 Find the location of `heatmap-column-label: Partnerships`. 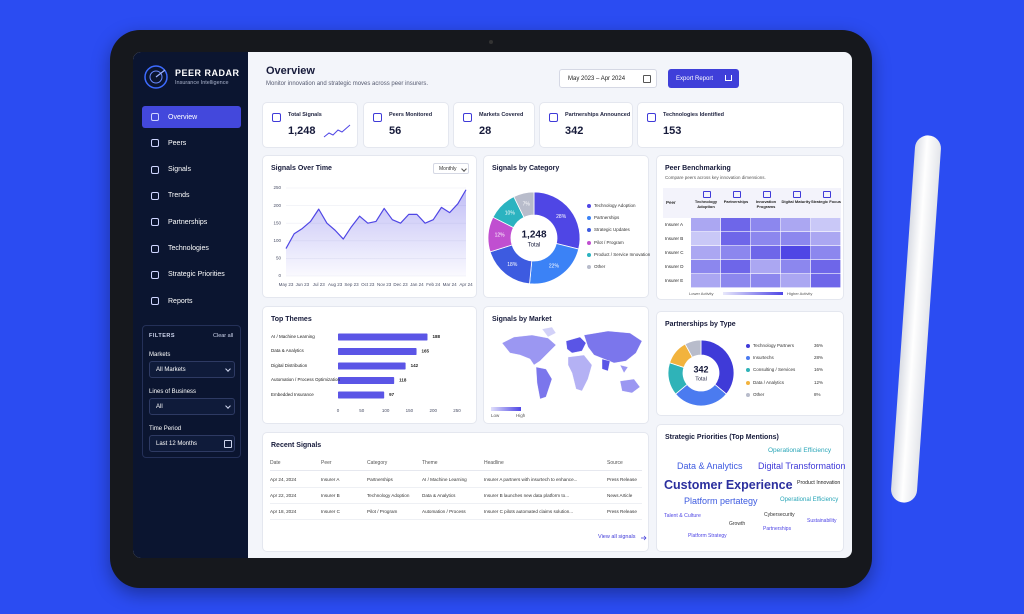

heatmap-column-label: Partnerships is located at coordinates (736, 201).